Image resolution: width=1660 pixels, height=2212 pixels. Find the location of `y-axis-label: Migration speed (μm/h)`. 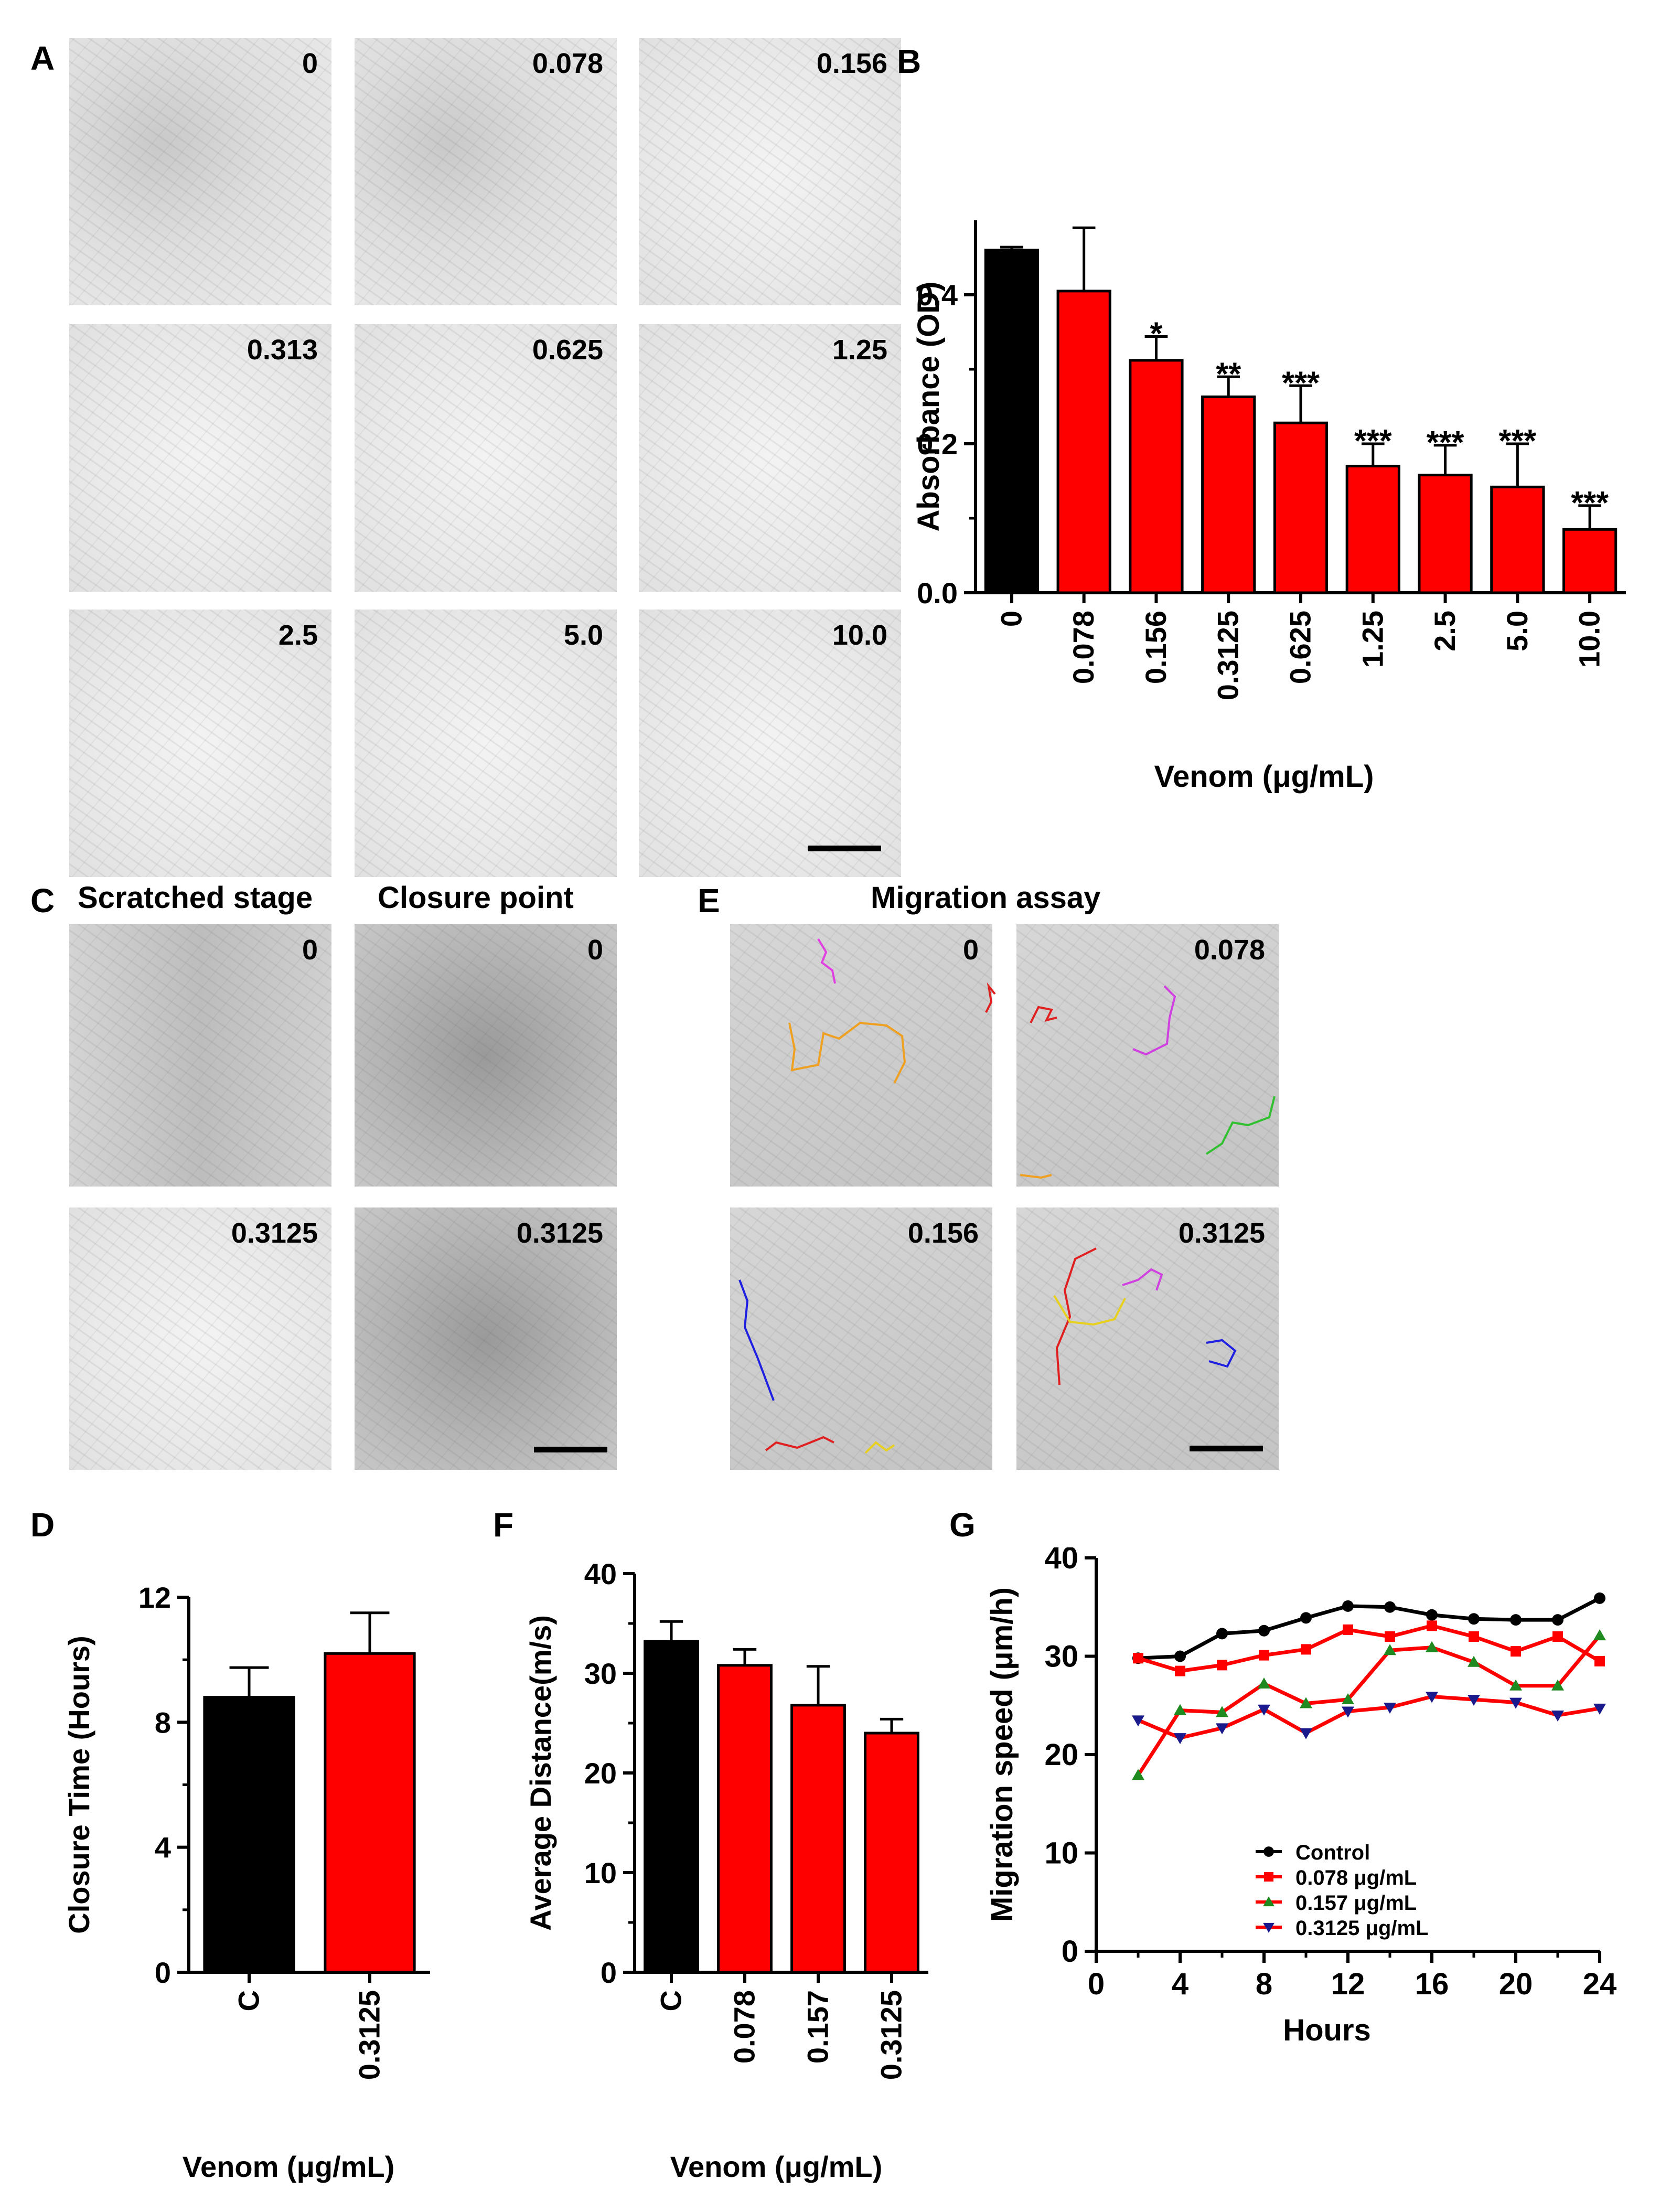

y-axis-label: Migration speed (μm/h) is located at coordinates (1002, 1754).